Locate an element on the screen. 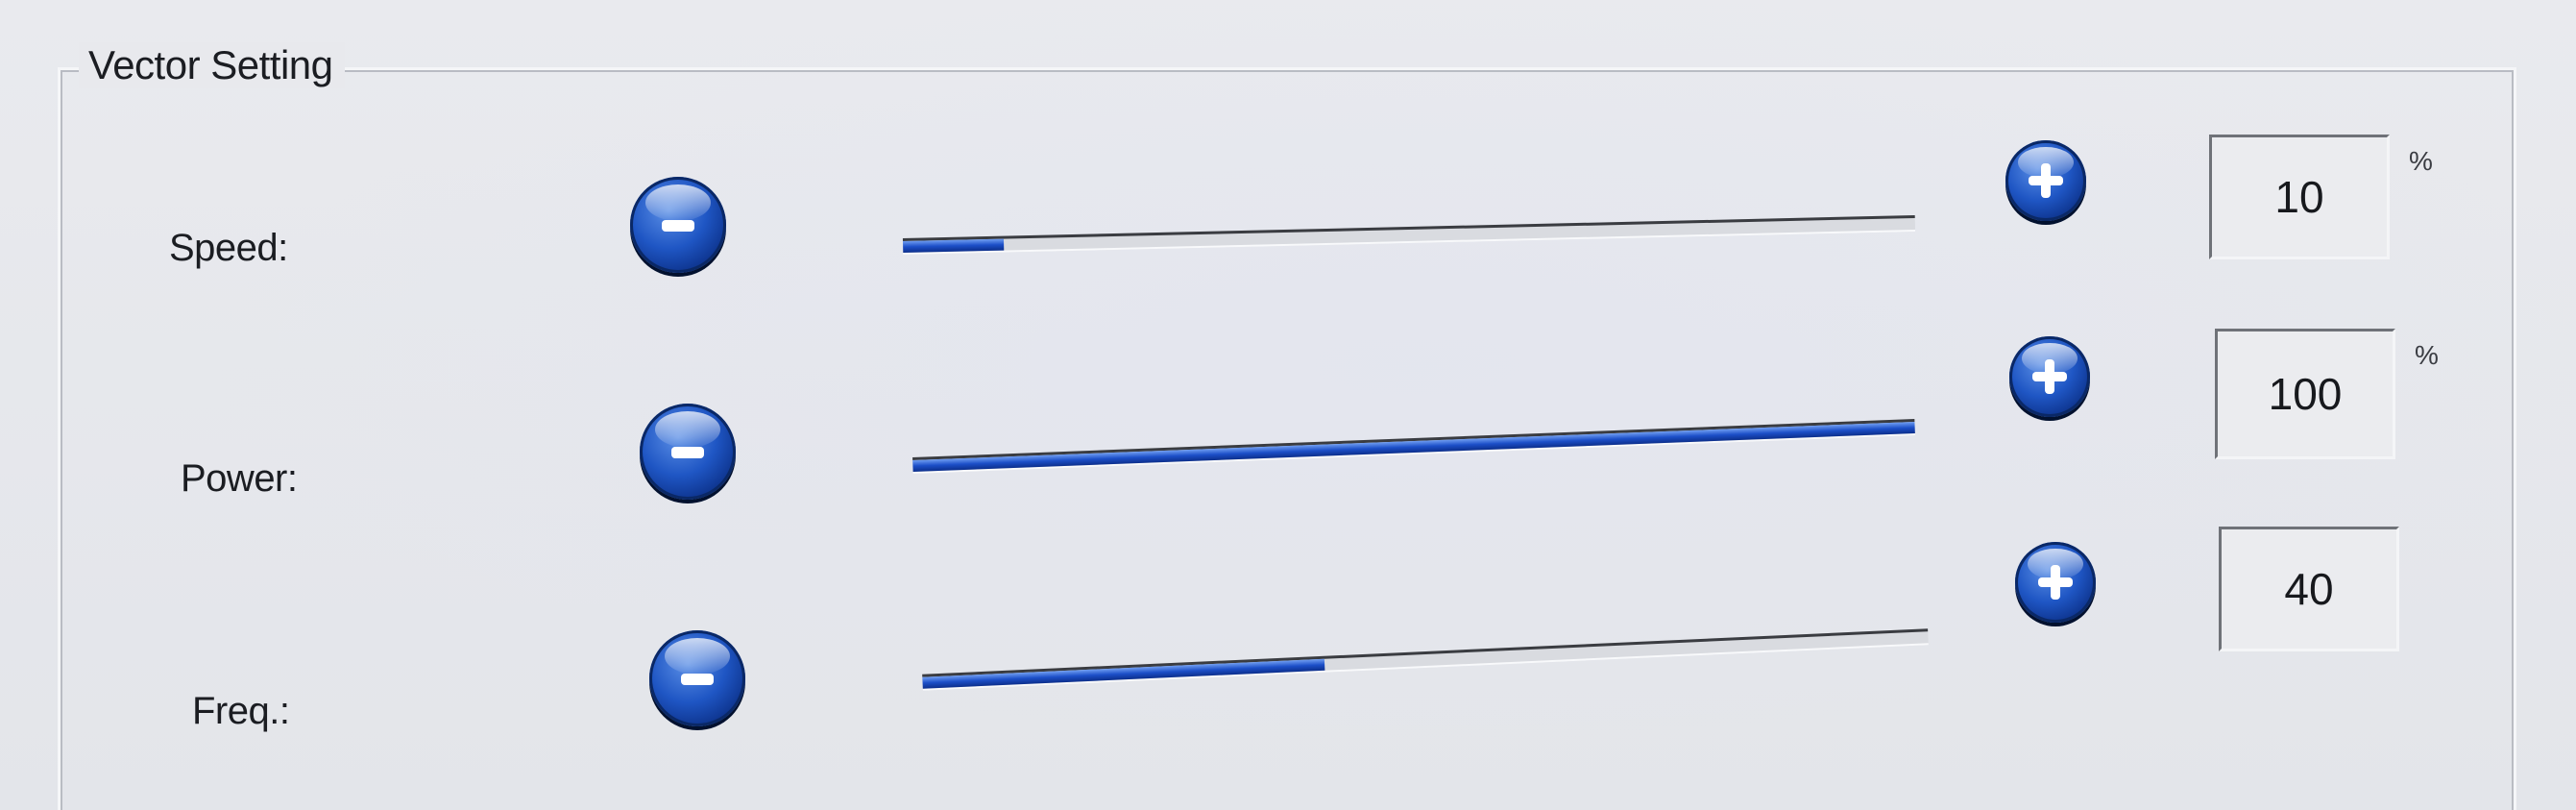 The image size is (2576, 810). freq-decrease-button is located at coordinates (697, 678).